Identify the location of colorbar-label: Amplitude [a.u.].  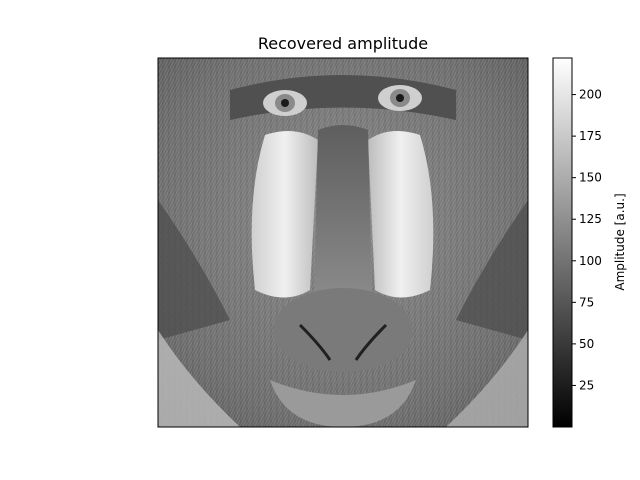
(620, 241).